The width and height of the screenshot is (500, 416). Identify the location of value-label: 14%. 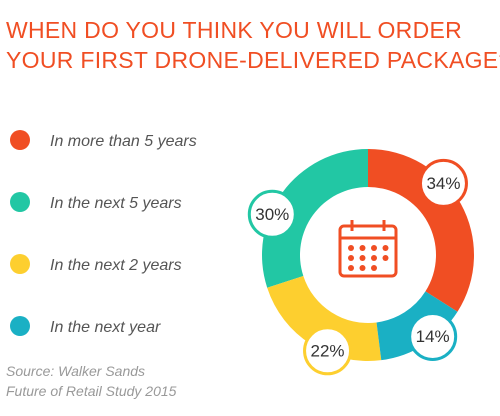
(433, 336).